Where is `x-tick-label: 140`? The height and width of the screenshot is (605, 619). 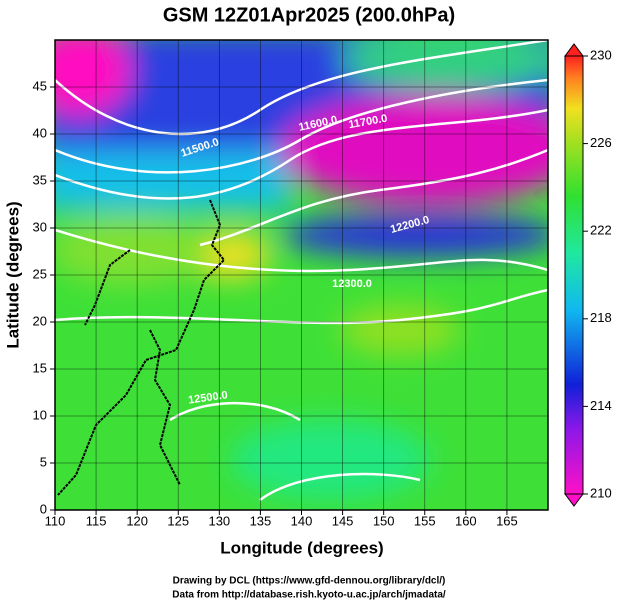 x-tick-label: 140 is located at coordinates (302, 520).